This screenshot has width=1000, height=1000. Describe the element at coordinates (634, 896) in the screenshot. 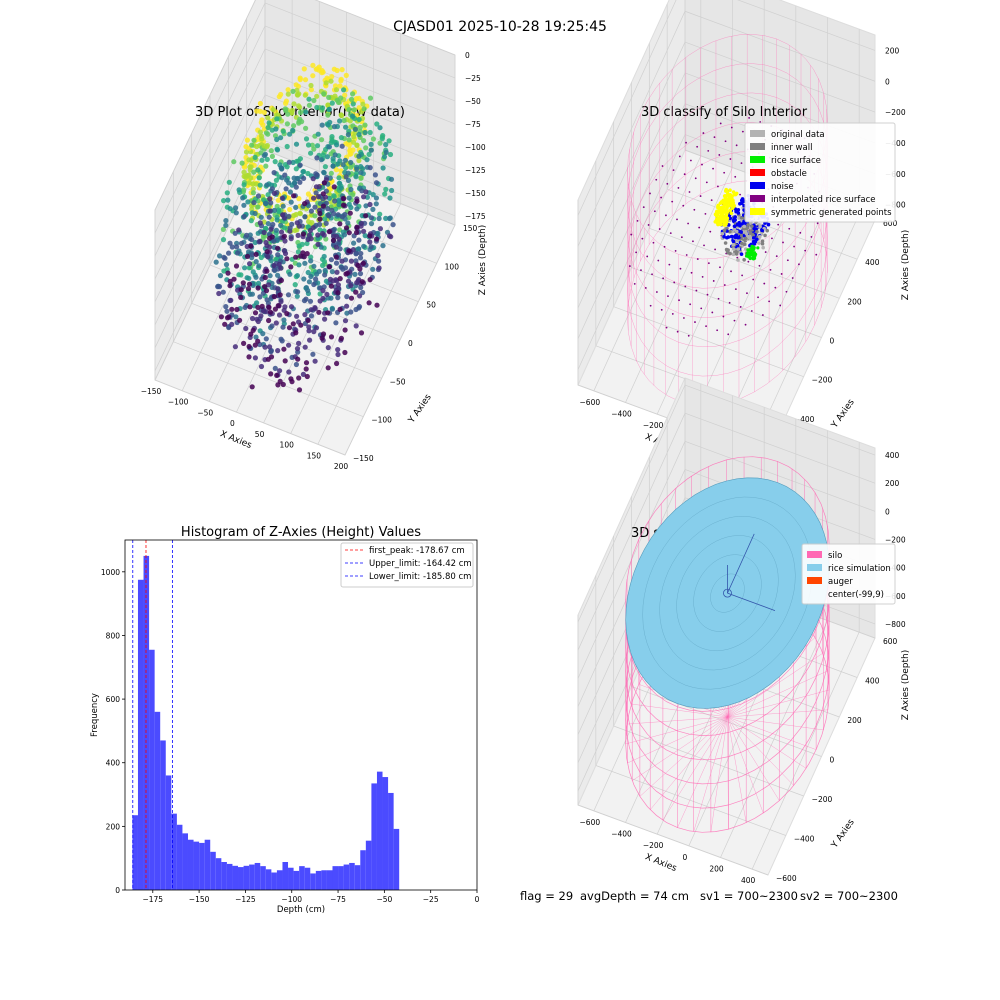

I see `avg-depth-readout: avgDepth = 74 cm` at that location.